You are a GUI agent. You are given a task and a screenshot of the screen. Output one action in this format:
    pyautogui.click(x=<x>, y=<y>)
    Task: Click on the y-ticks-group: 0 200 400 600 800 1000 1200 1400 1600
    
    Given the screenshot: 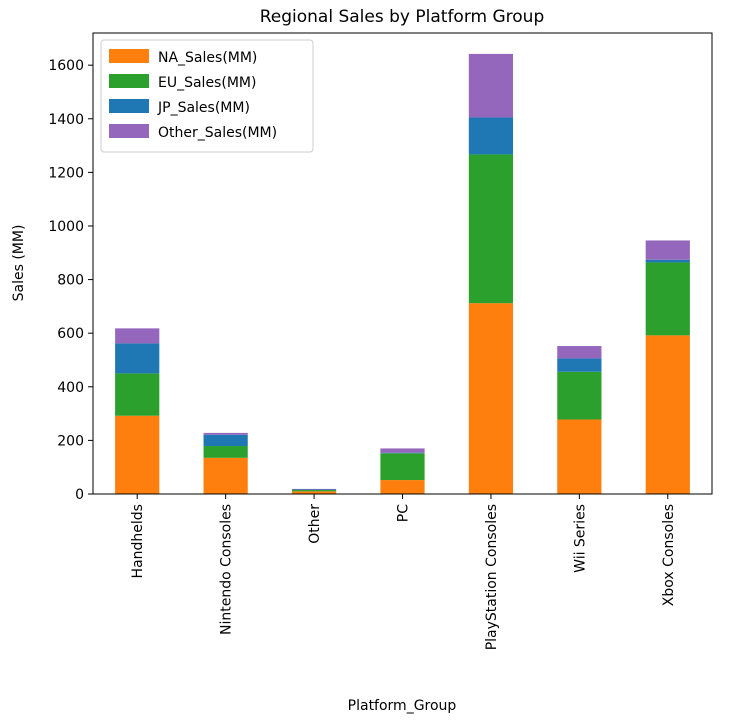 What is the action you would take?
    pyautogui.click(x=70, y=280)
    